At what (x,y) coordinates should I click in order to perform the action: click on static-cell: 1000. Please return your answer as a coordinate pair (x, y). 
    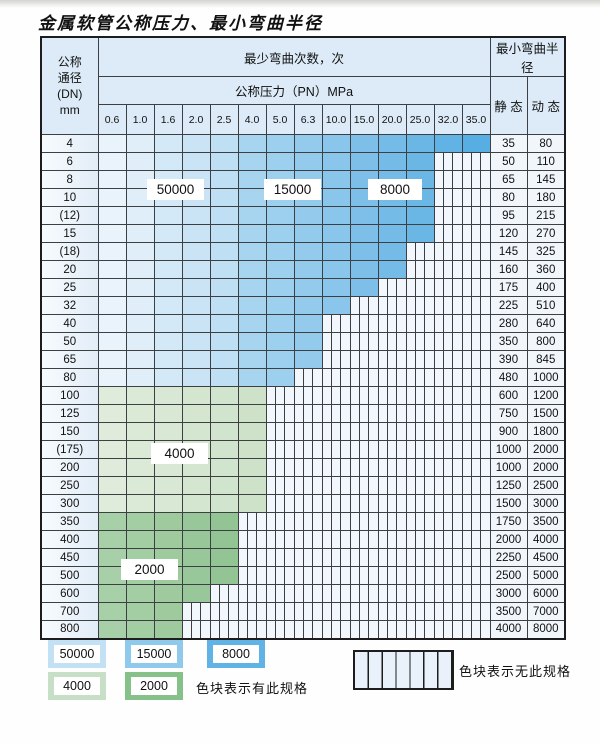
    Looking at the image, I should click on (508, 449).